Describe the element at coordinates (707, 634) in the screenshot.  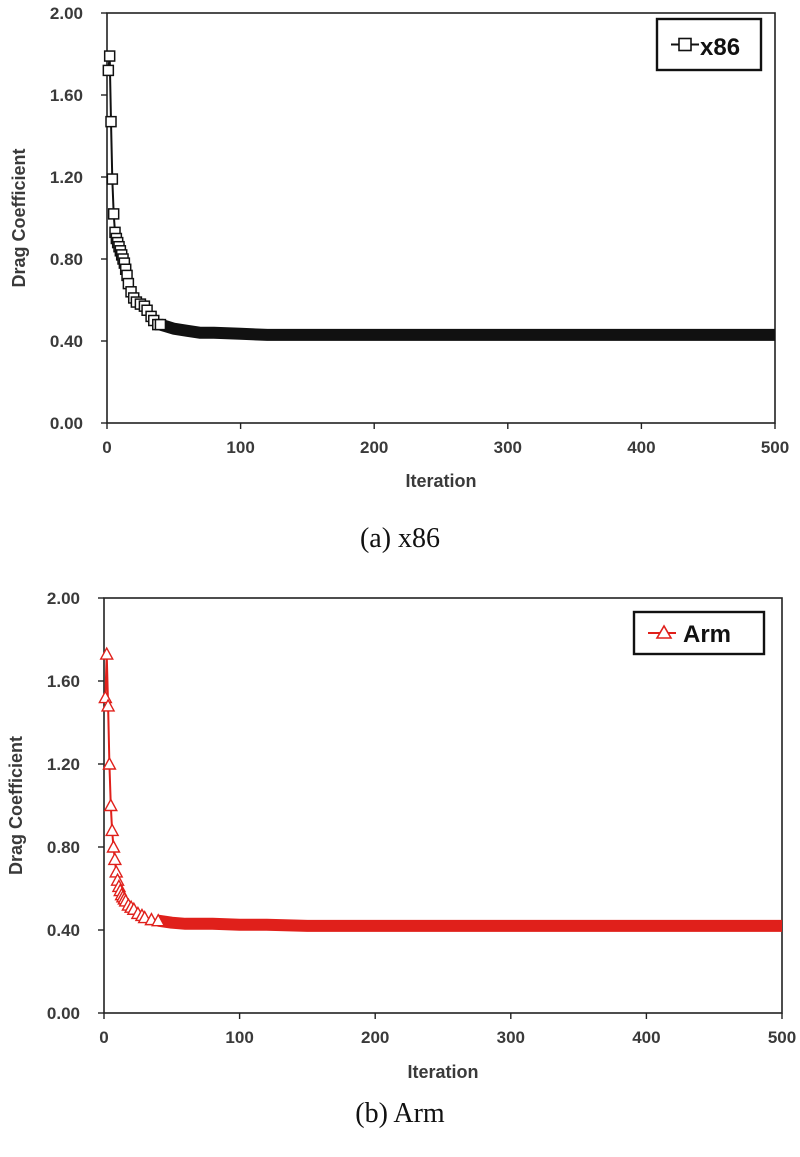
I see `legend-label: Arm` at that location.